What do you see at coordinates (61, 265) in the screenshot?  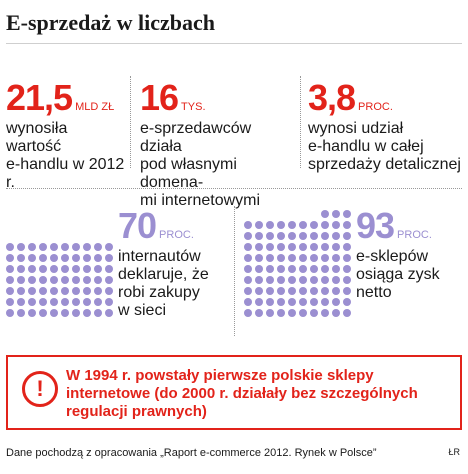 I see `dot-matrix-internet-users` at bounding box center [61, 265].